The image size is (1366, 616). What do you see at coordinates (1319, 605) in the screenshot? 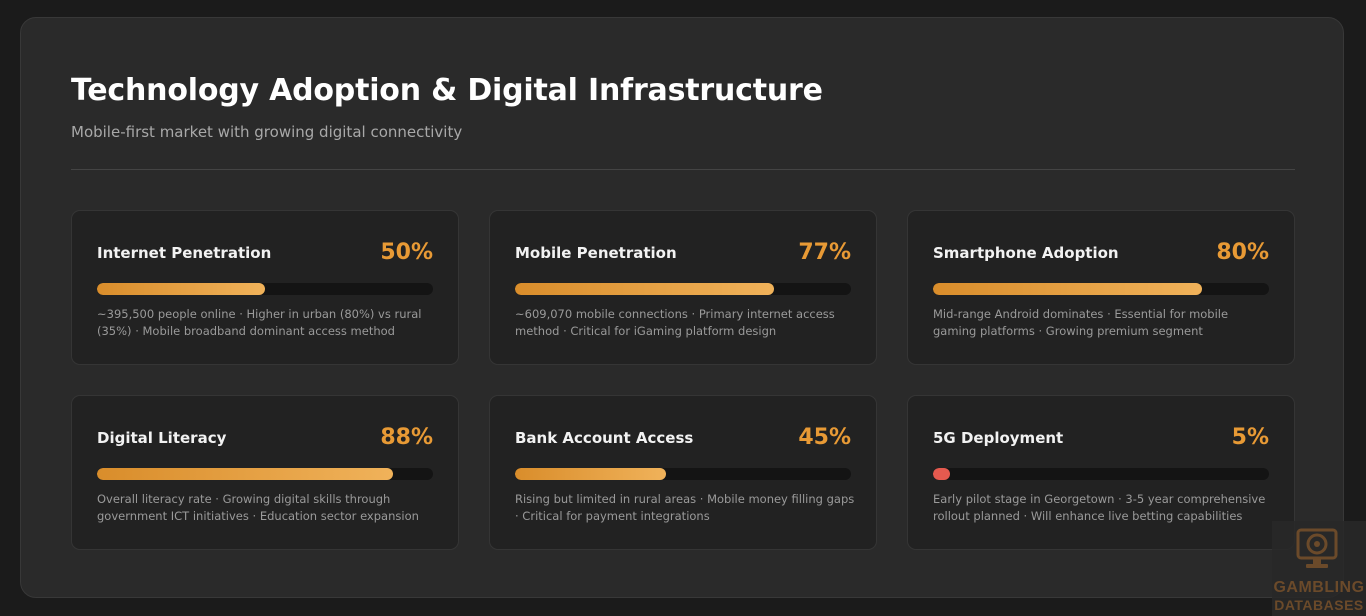
I see `watermark-line2: DATABASES` at bounding box center [1319, 605].